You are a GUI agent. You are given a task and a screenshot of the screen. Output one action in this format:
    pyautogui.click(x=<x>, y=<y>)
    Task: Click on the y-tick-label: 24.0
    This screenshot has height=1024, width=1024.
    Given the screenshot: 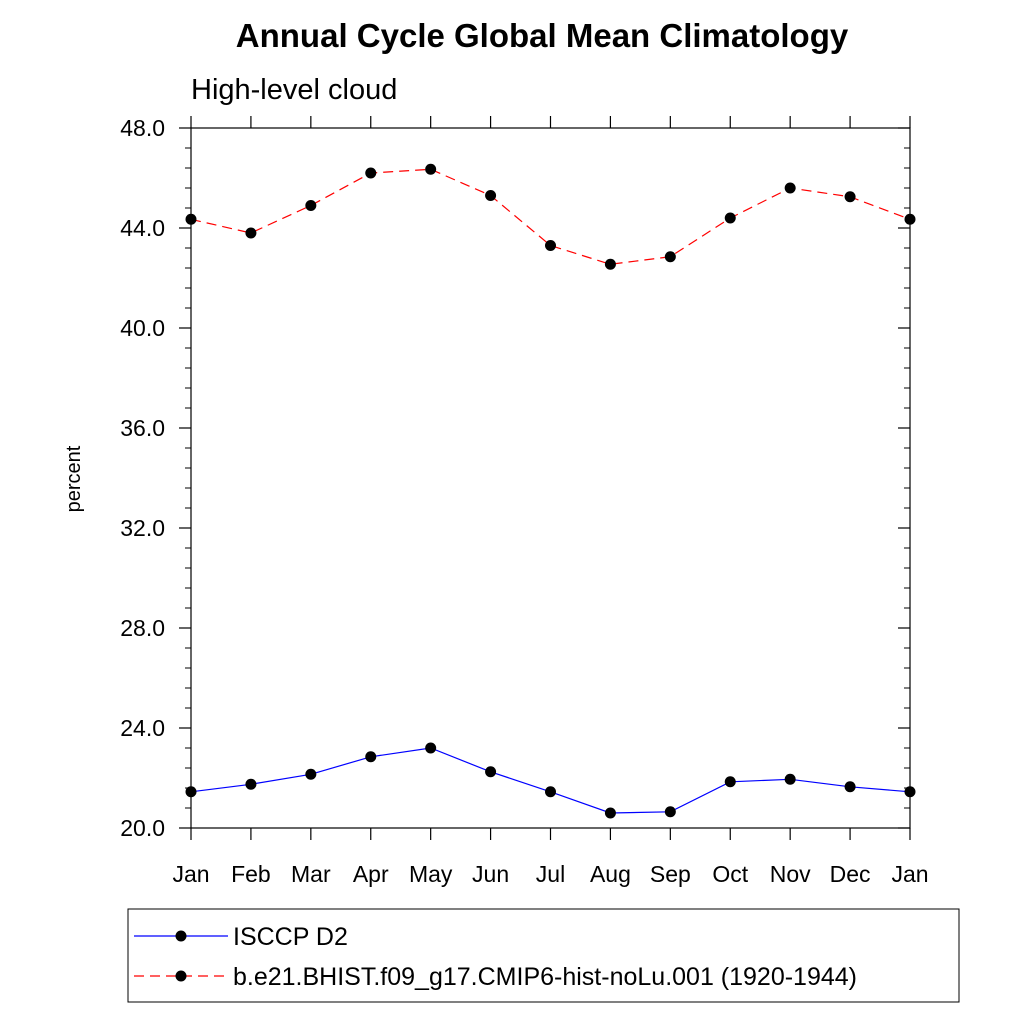 What is the action you would take?
    pyautogui.click(x=142, y=728)
    